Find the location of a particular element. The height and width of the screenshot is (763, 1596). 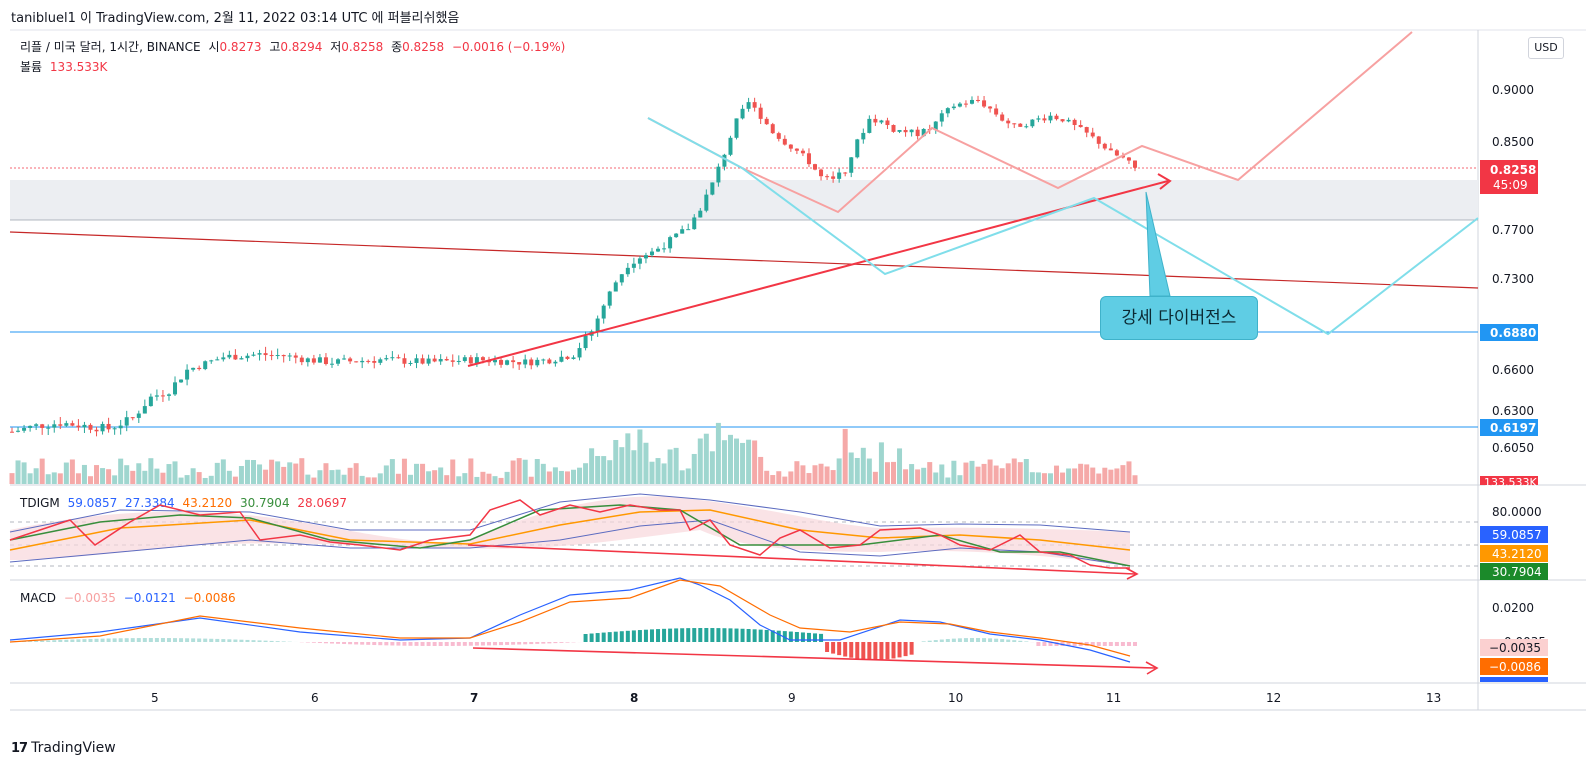

macd-signal-line is located at coordinates (570, 618).